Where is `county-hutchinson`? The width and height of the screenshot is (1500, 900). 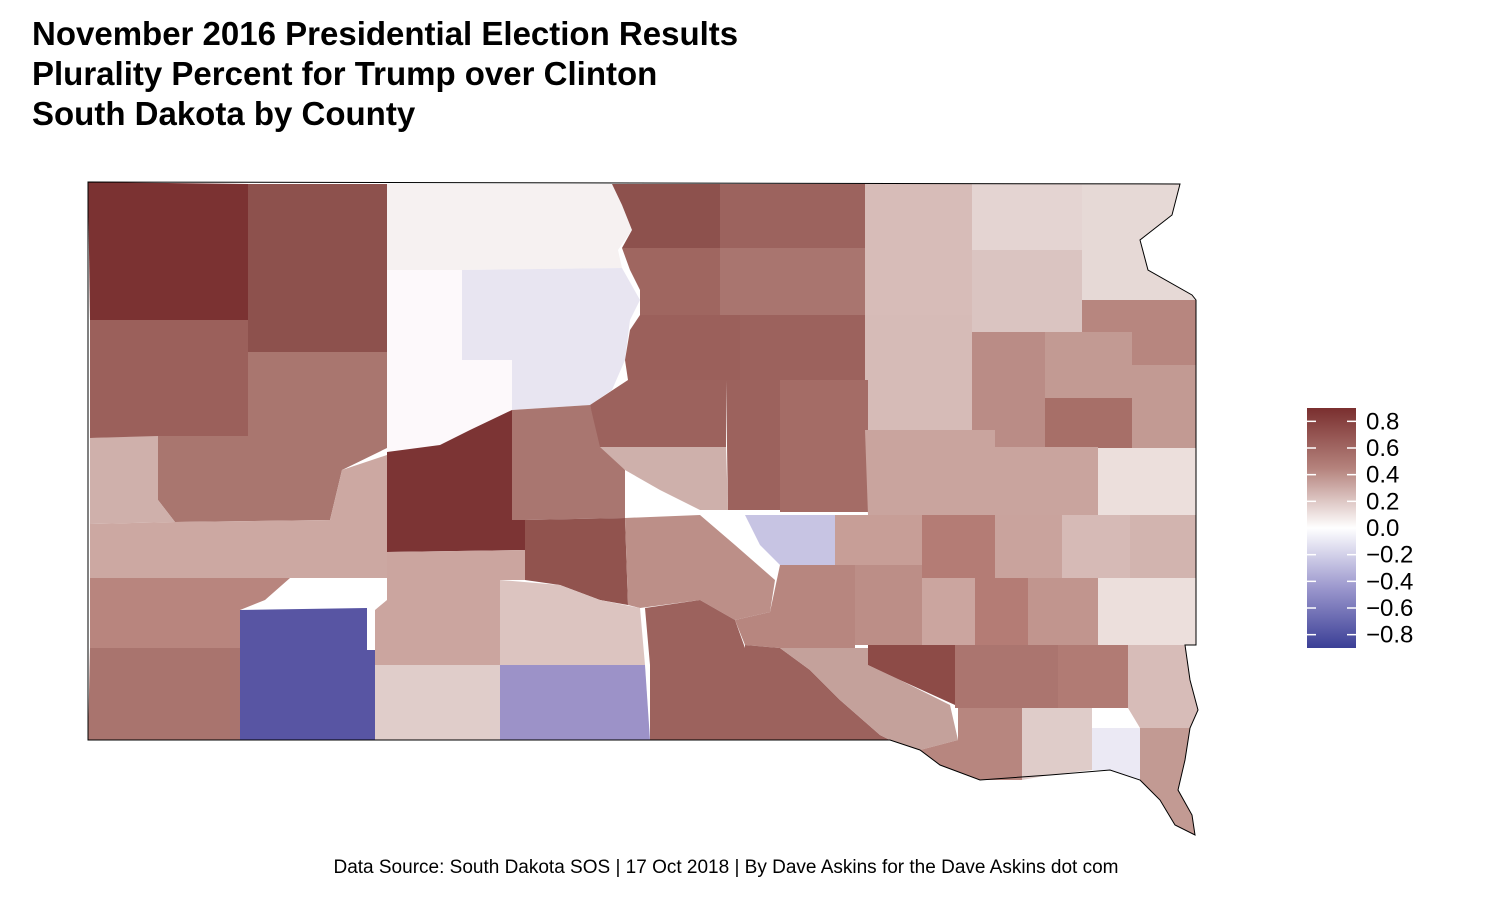 county-hutchinson is located at coordinates (1006, 676).